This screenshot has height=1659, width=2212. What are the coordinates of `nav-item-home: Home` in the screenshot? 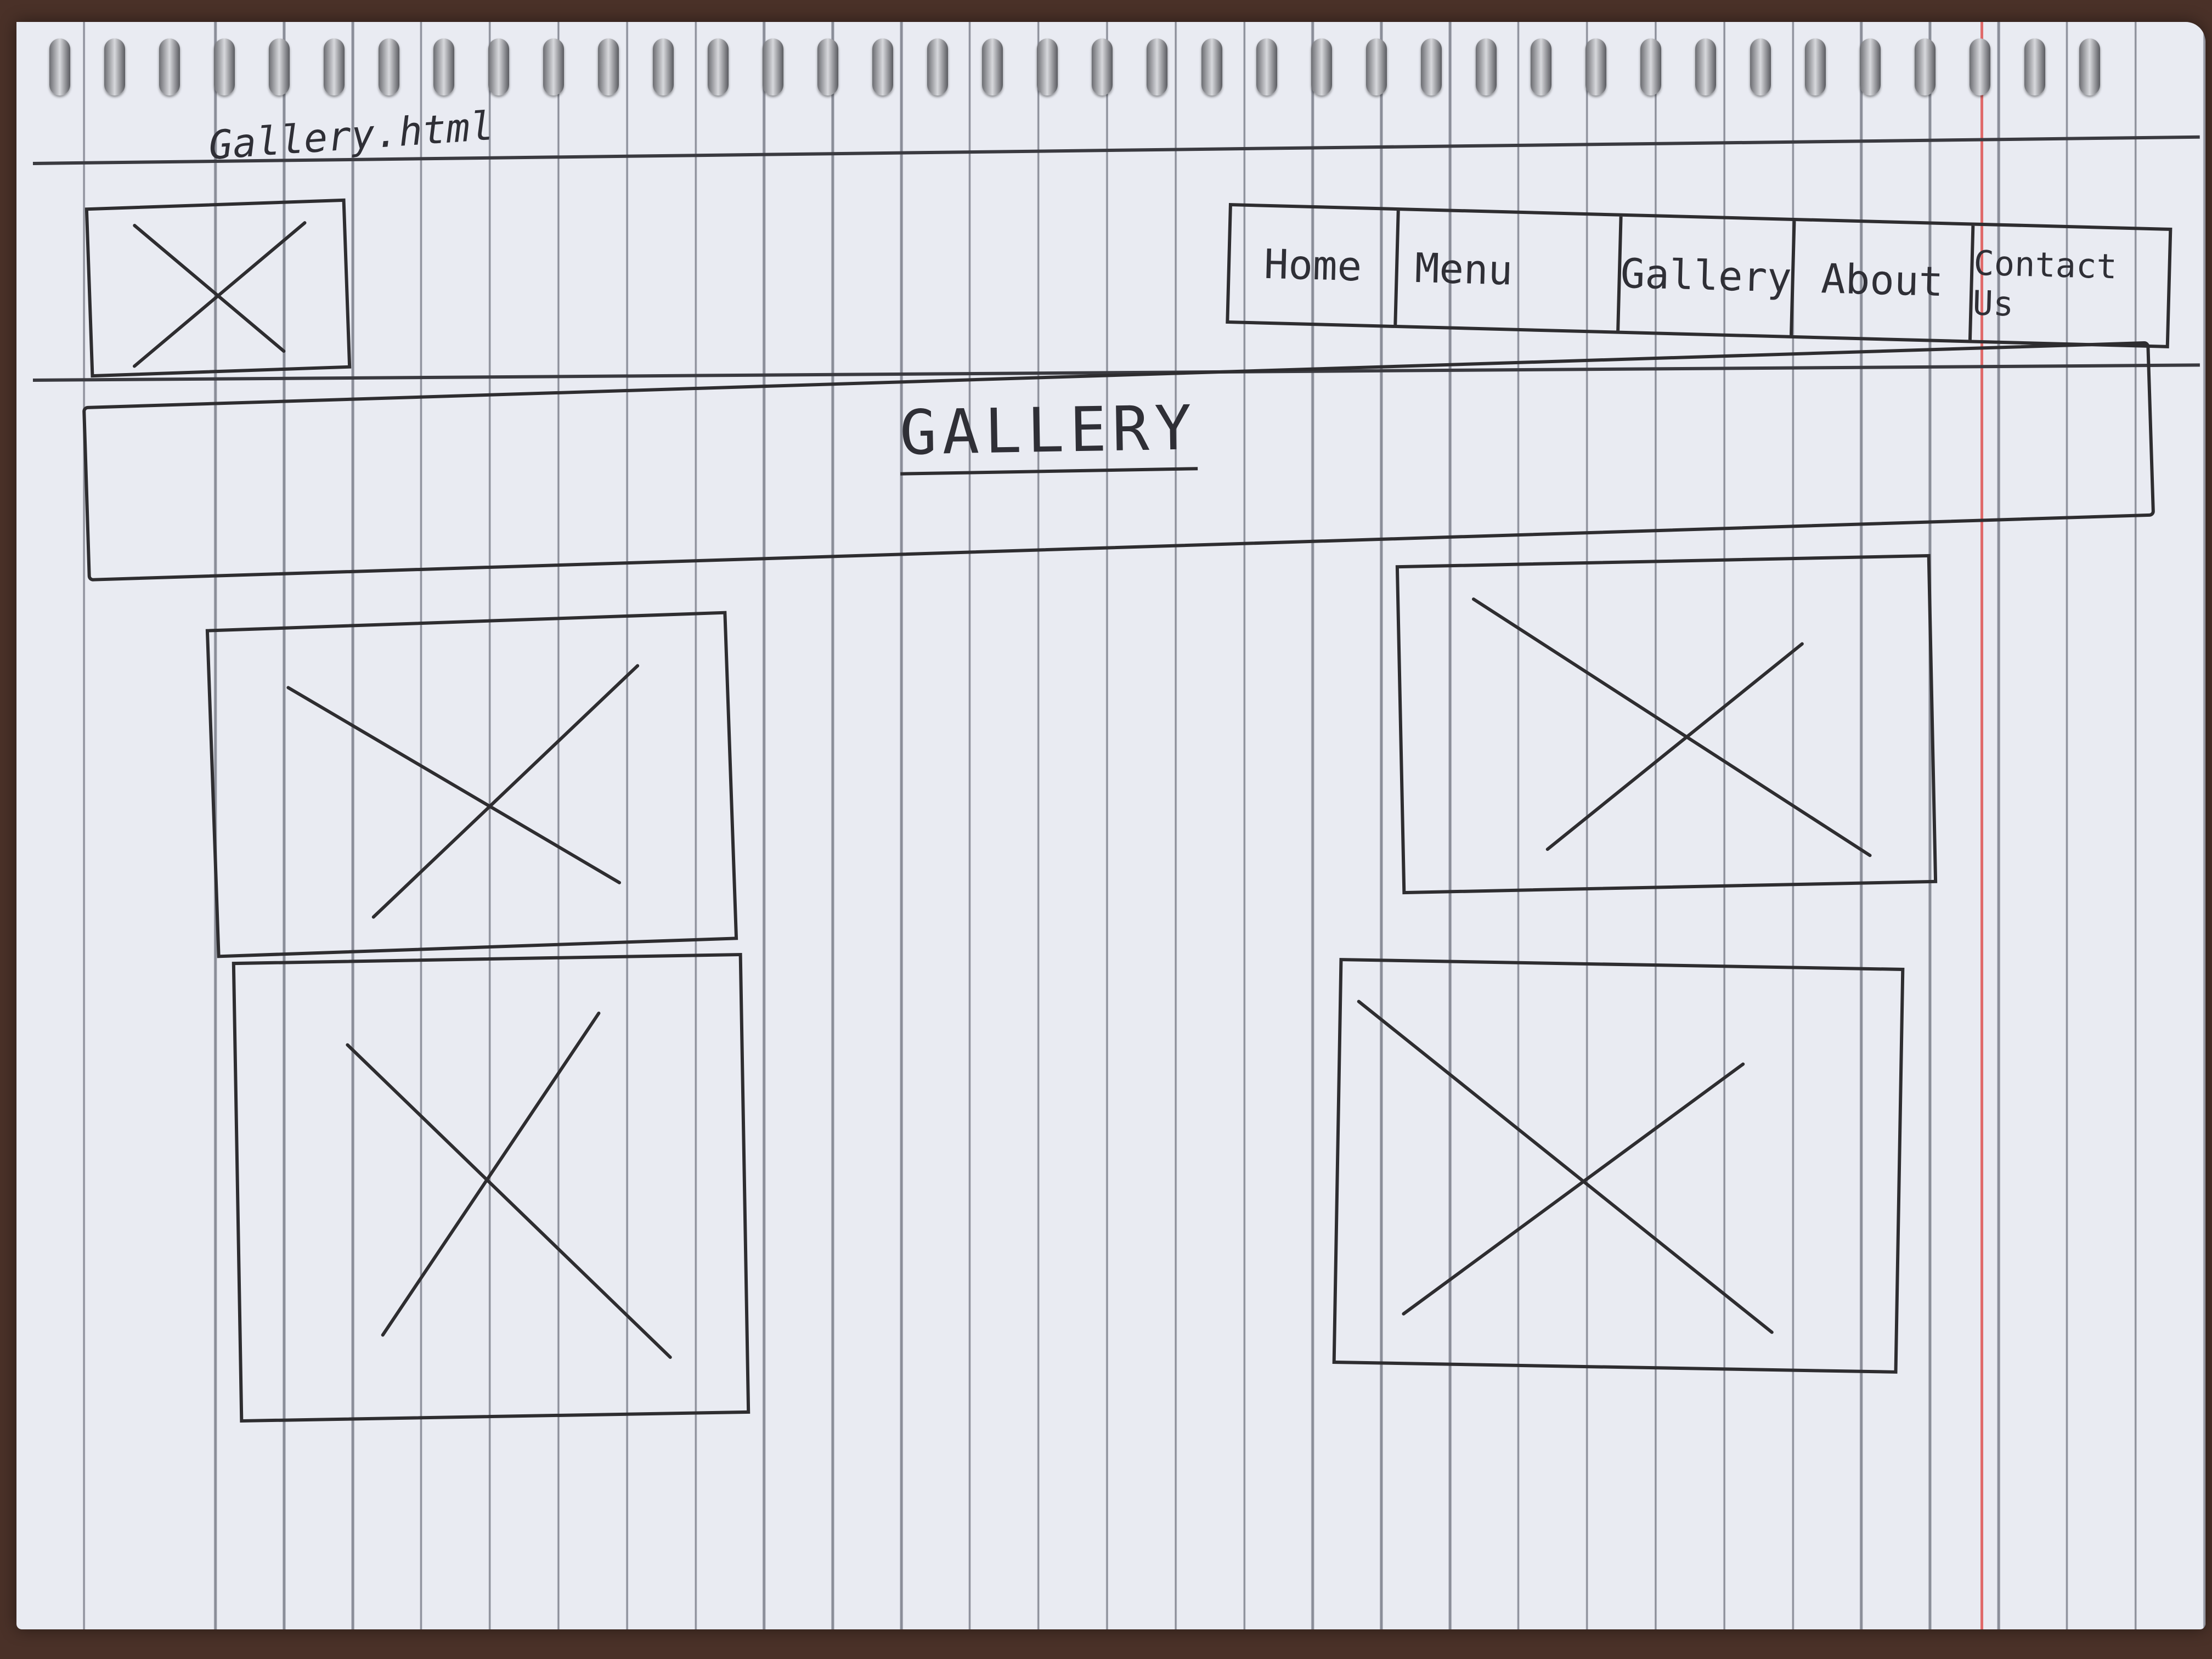 It's located at (1314, 265).